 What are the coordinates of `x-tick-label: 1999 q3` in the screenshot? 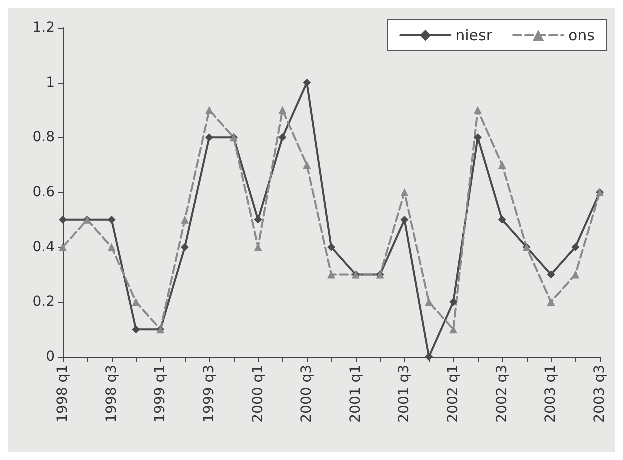 It's located at (209, 394).